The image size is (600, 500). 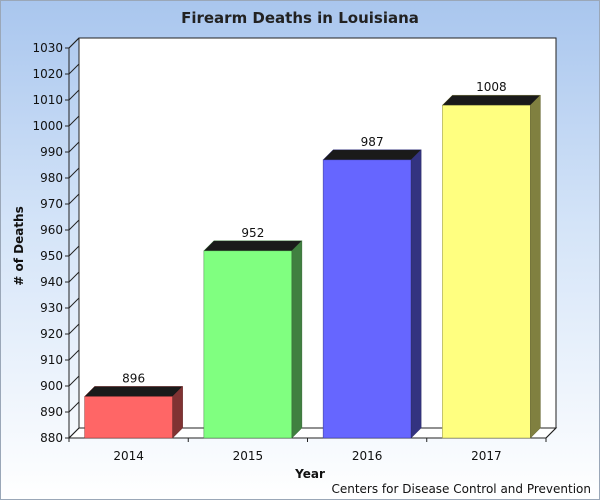 What do you see at coordinates (128, 417) in the screenshot?
I see `bar-2014` at bounding box center [128, 417].